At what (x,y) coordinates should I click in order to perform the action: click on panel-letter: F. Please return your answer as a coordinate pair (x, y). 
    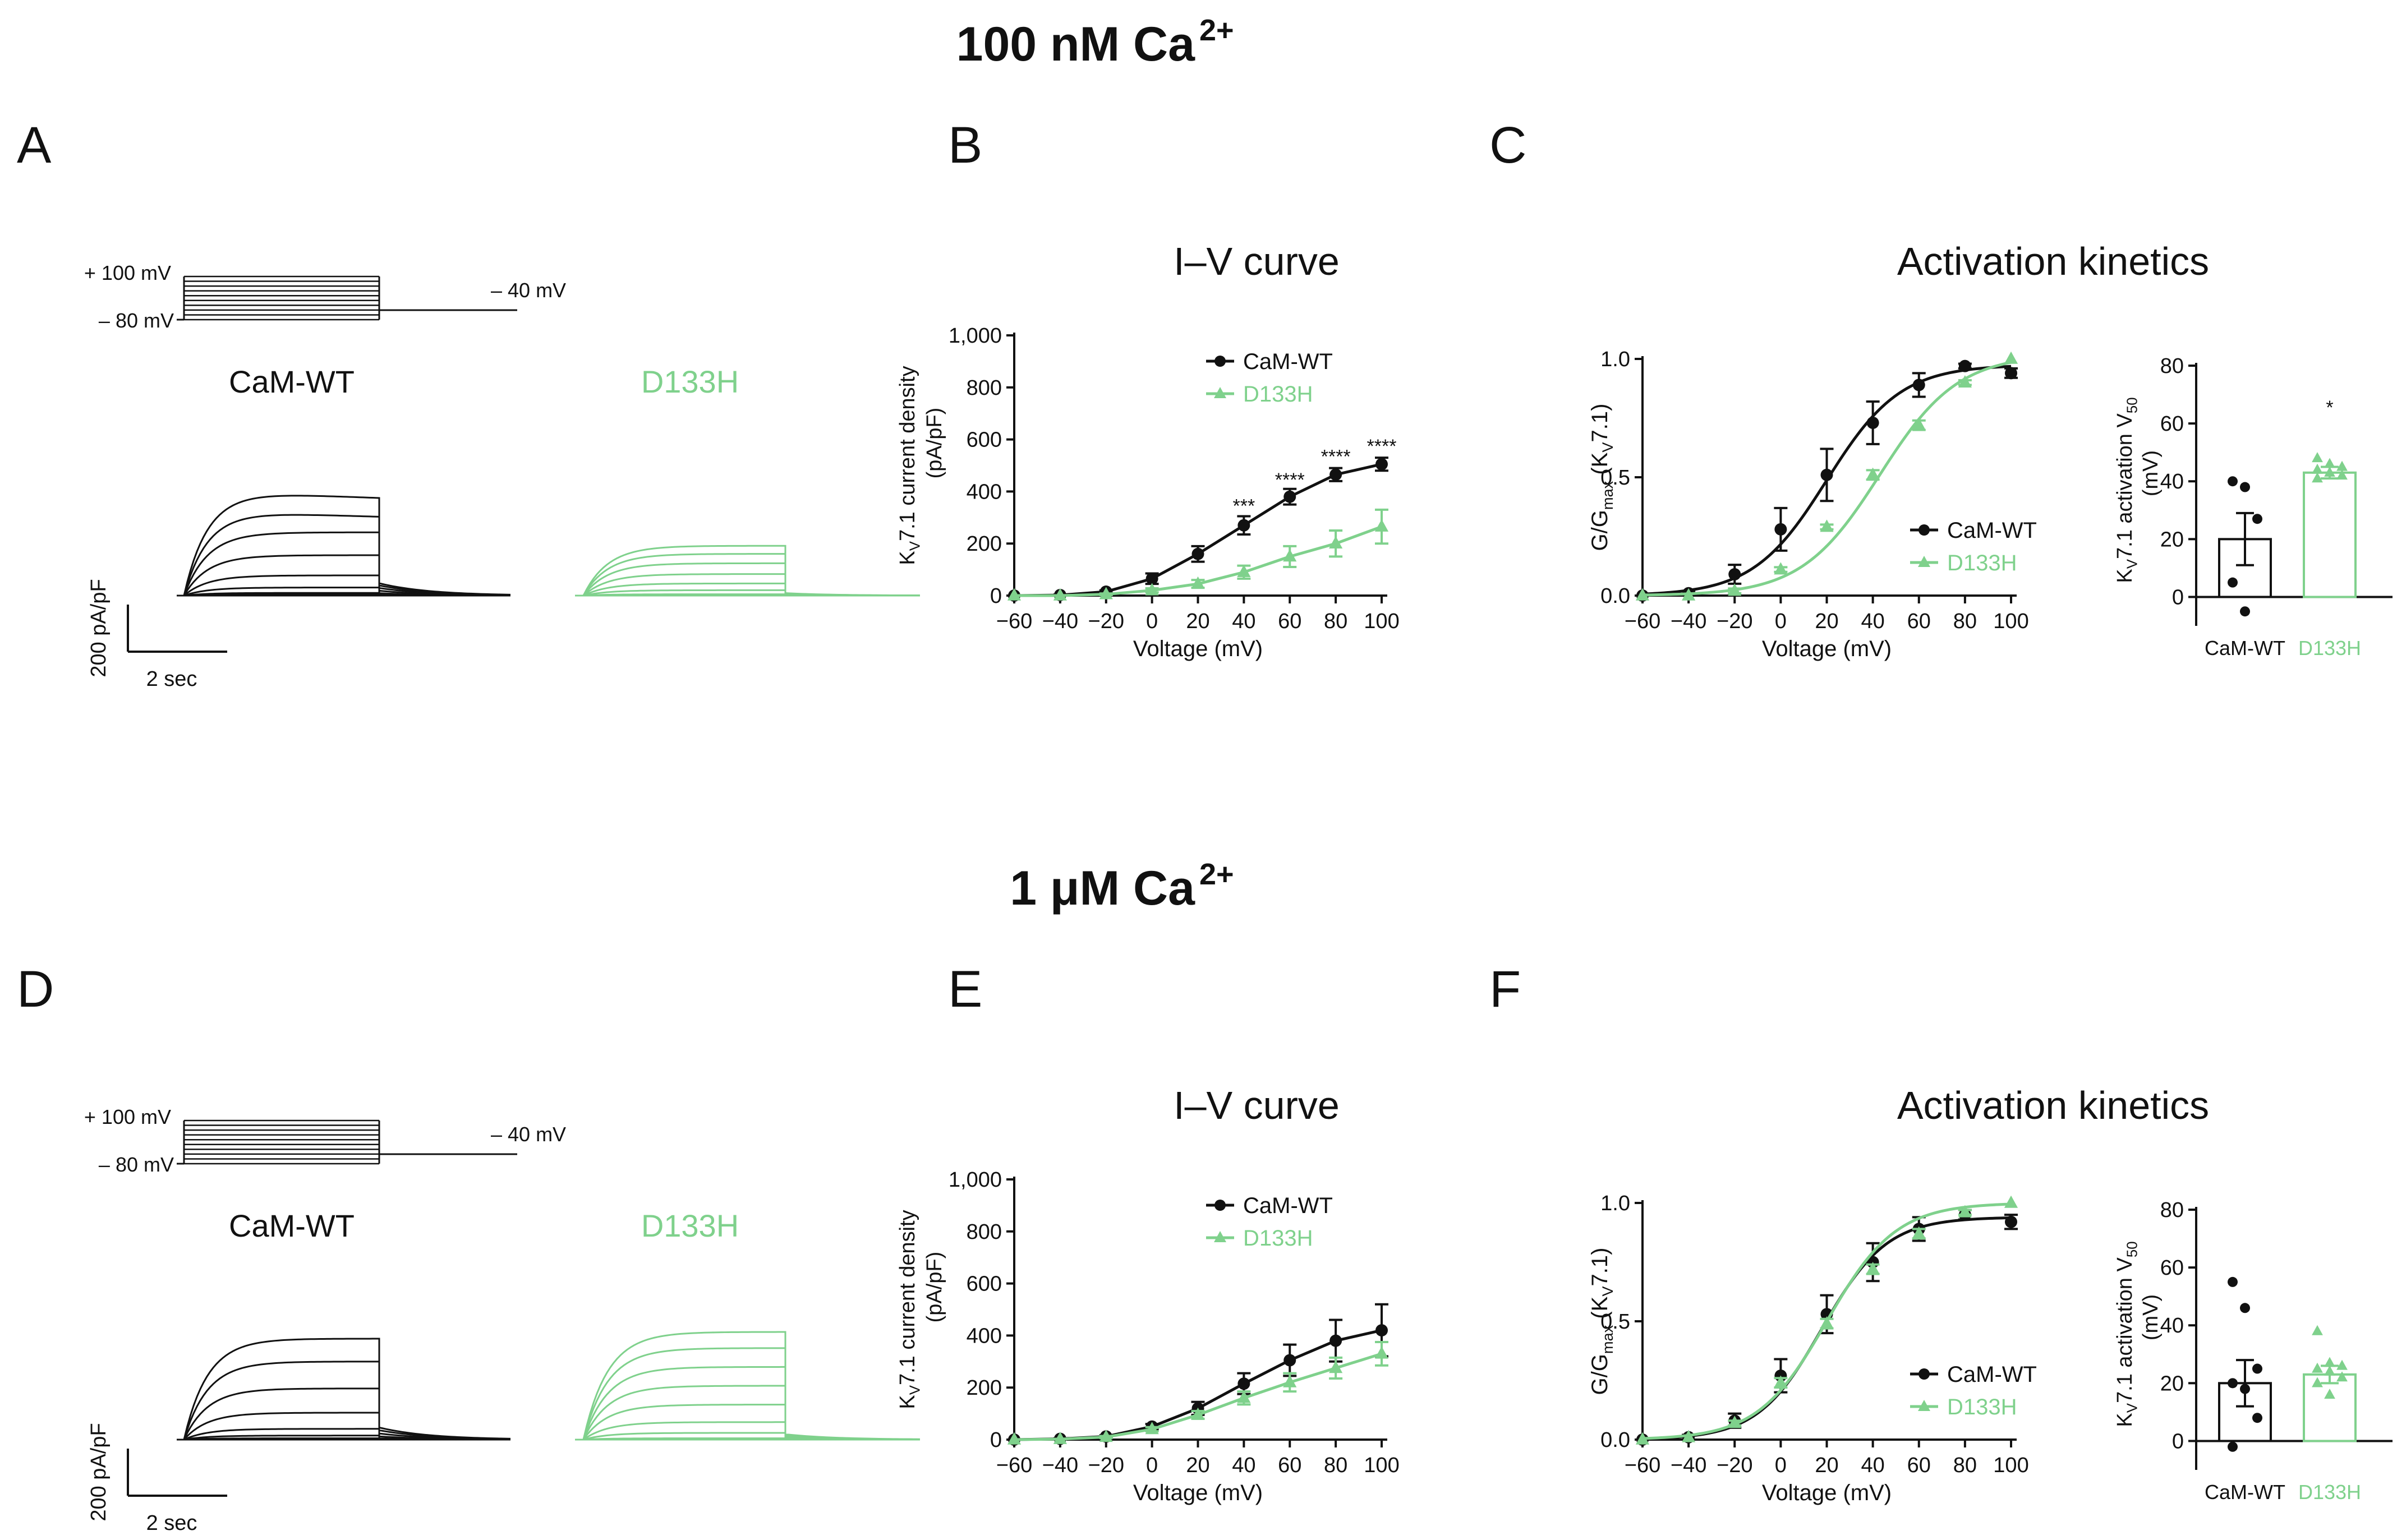
    Looking at the image, I should click on (1505, 990).